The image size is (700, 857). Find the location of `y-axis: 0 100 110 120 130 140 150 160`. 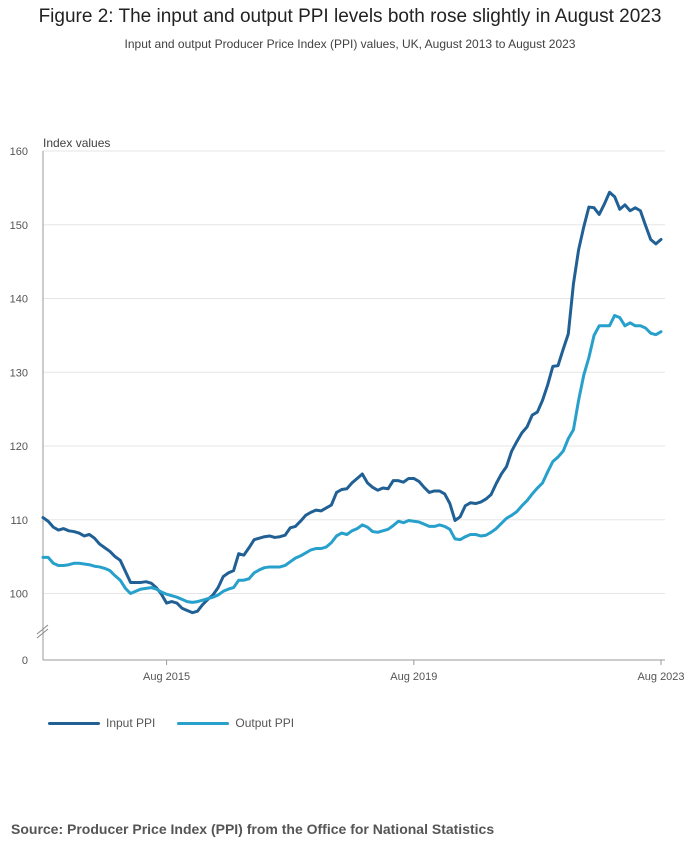

y-axis: 0 100 110 120 130 140 150 160 is located at coordinates (27, 406).